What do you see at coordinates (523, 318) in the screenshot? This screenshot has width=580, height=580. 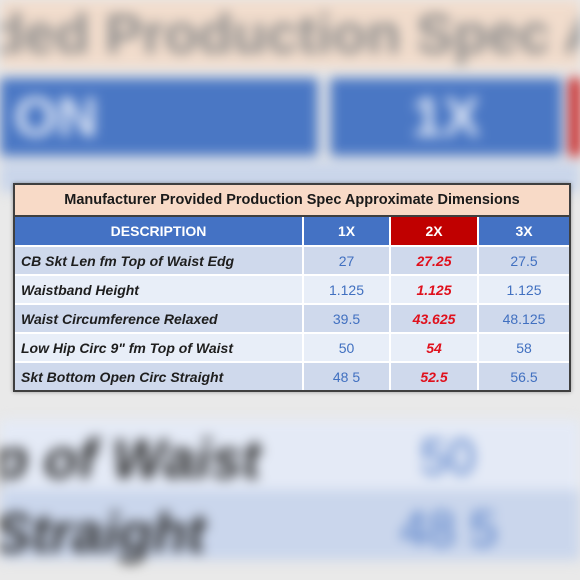 I see `value-3x: 48.125` at bounding box center [523, 318].